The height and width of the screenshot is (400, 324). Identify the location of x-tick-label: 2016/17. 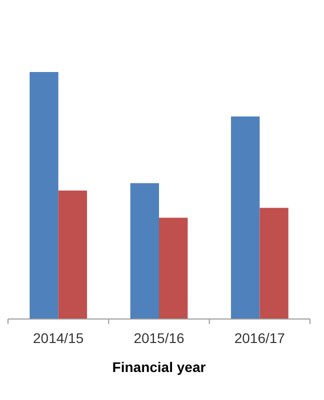
(260, 338).